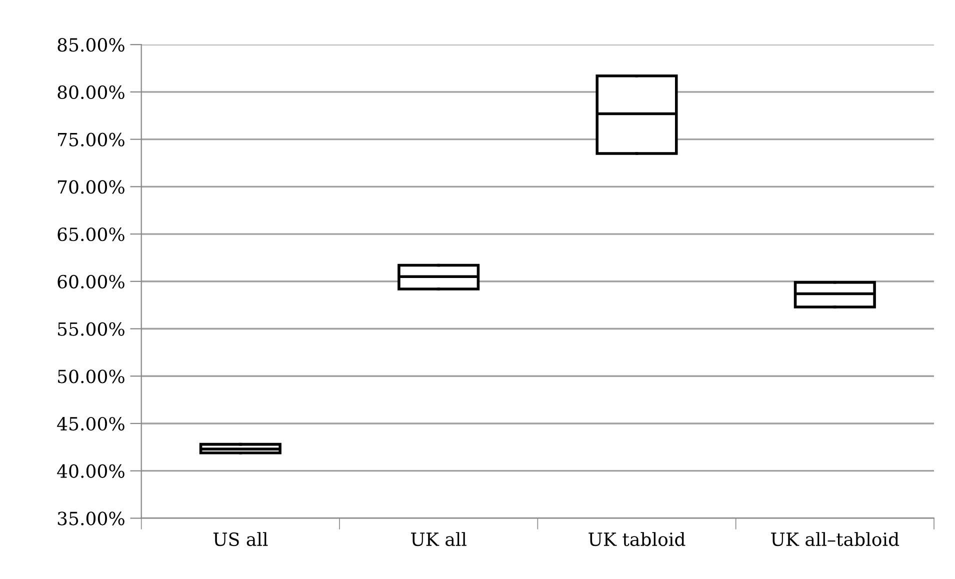 Image resolution: width=955 pixels, height=579 pixels. Describe the element at coordinates (91, 519) in the screenshot. I see `y-tick-label: 35.00%` at that location.